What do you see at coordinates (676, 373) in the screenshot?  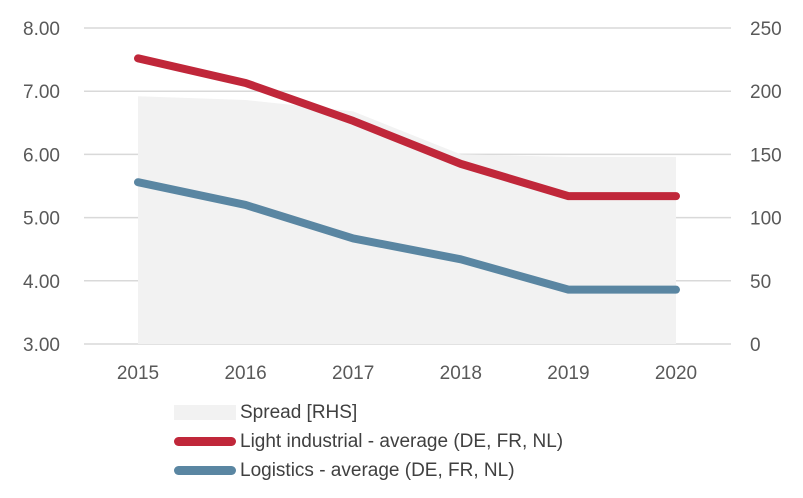 I see `x-tick-label: 2020` at bounding box center [676, 373].